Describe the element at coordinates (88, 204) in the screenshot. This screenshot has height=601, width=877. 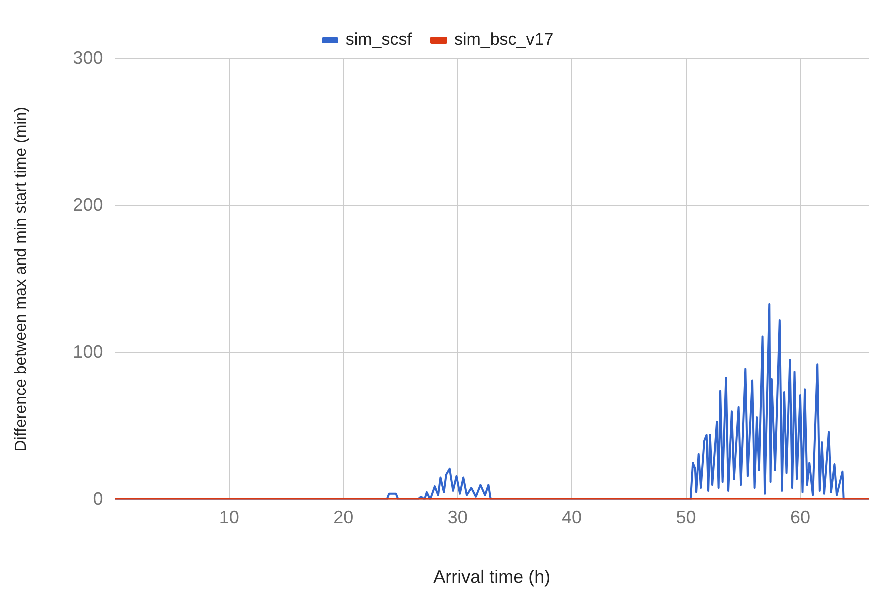
I see `y-tick-label: 200` at that location.